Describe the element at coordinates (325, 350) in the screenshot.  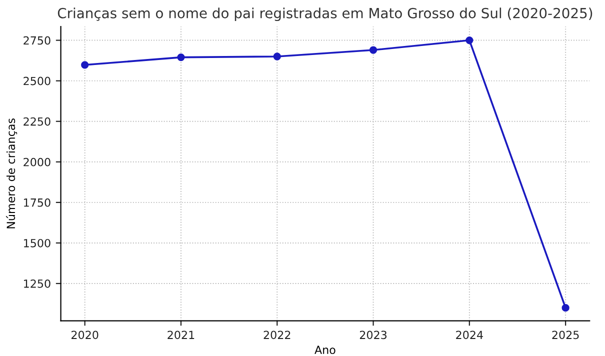
I see `x-axis-title: Ano` at that location.